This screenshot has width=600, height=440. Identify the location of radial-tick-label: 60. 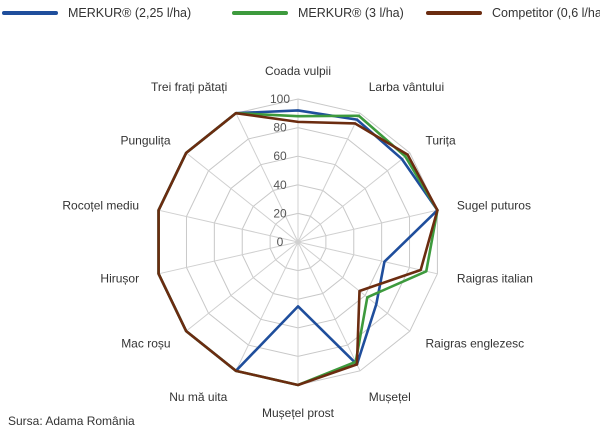
(280, 156).